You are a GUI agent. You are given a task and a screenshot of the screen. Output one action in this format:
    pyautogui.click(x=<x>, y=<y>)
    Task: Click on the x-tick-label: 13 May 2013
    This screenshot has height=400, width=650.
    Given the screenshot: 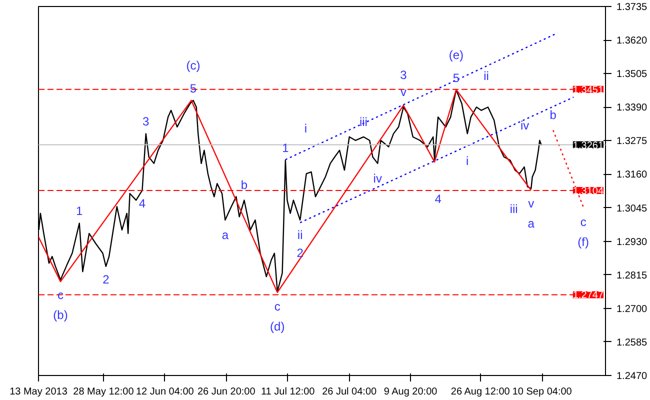 What is the action you would take?
    pyautogui.click(x=39, y=392)
    